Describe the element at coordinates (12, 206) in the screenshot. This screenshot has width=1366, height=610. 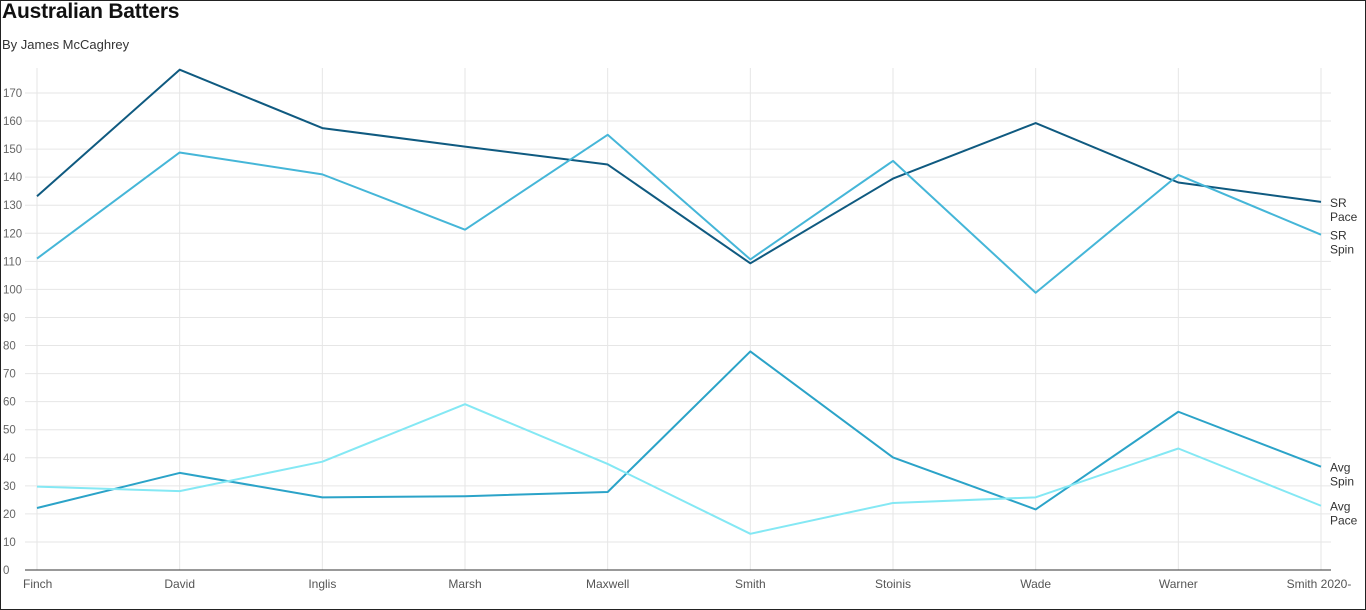
I see `y-tick-label: 130` at that location.